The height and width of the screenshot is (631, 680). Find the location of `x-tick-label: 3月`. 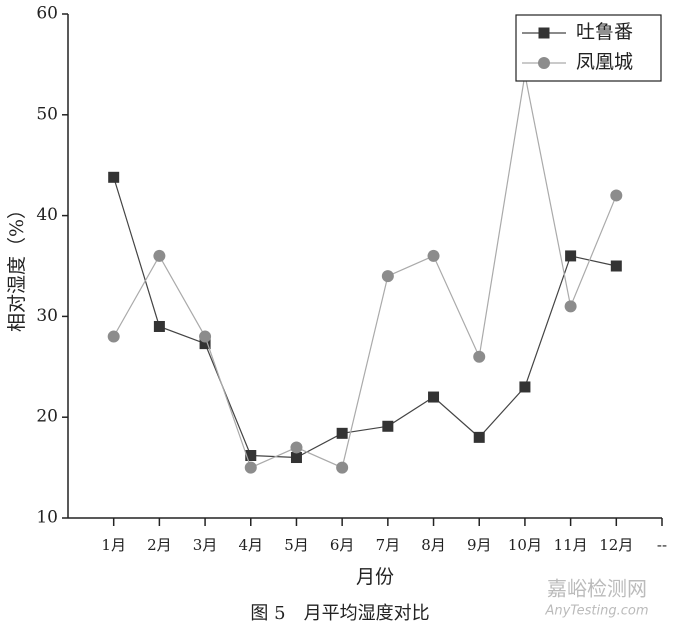

x-tick-label: 3月 is located at coordinates (205, 545).